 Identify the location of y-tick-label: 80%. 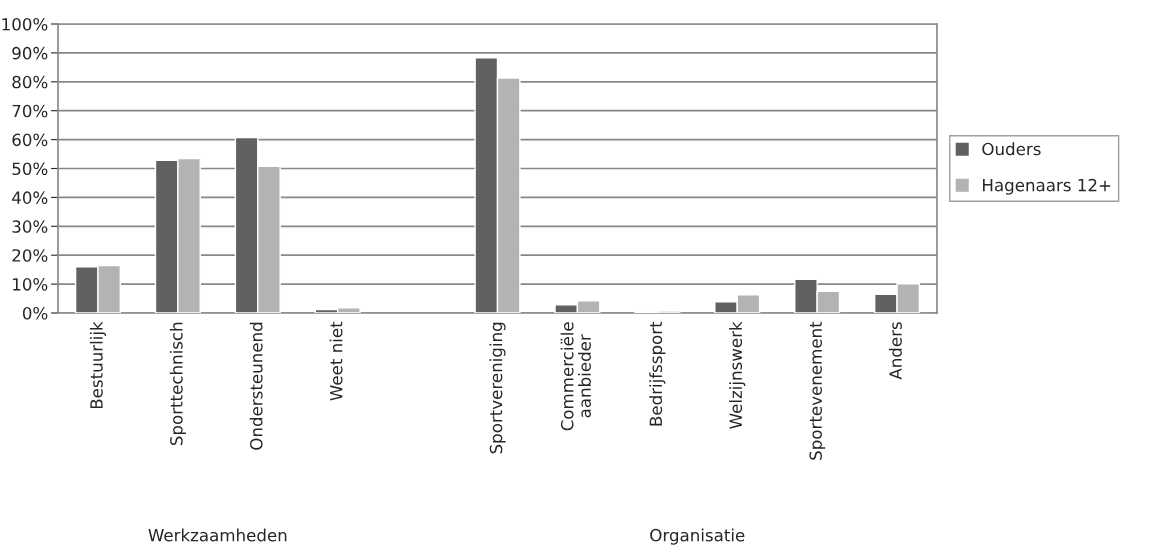
(30, 82).